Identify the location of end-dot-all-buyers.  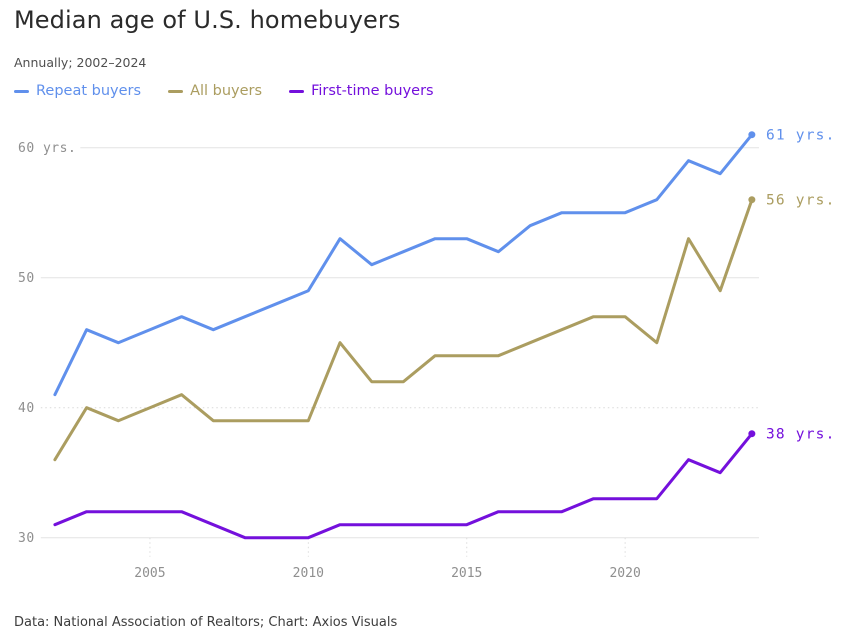
(752, 200).